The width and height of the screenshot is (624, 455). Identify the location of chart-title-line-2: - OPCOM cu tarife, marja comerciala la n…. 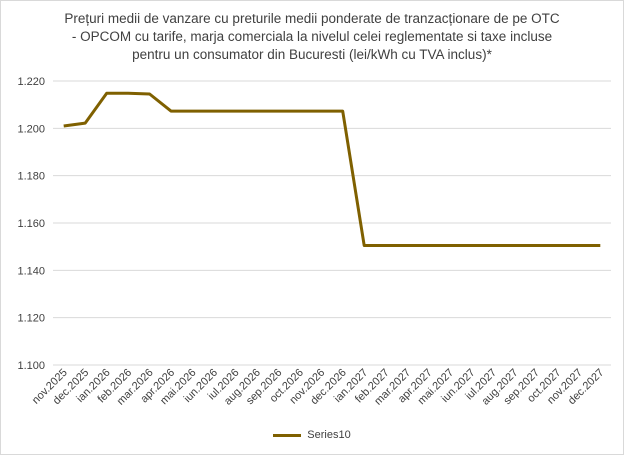
(312, 36).